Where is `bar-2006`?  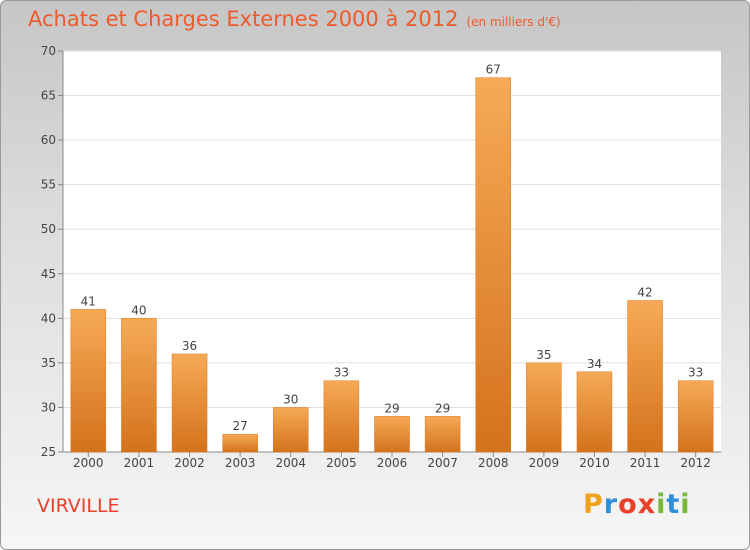
bar-2006 is located at coordinates (392, 434).